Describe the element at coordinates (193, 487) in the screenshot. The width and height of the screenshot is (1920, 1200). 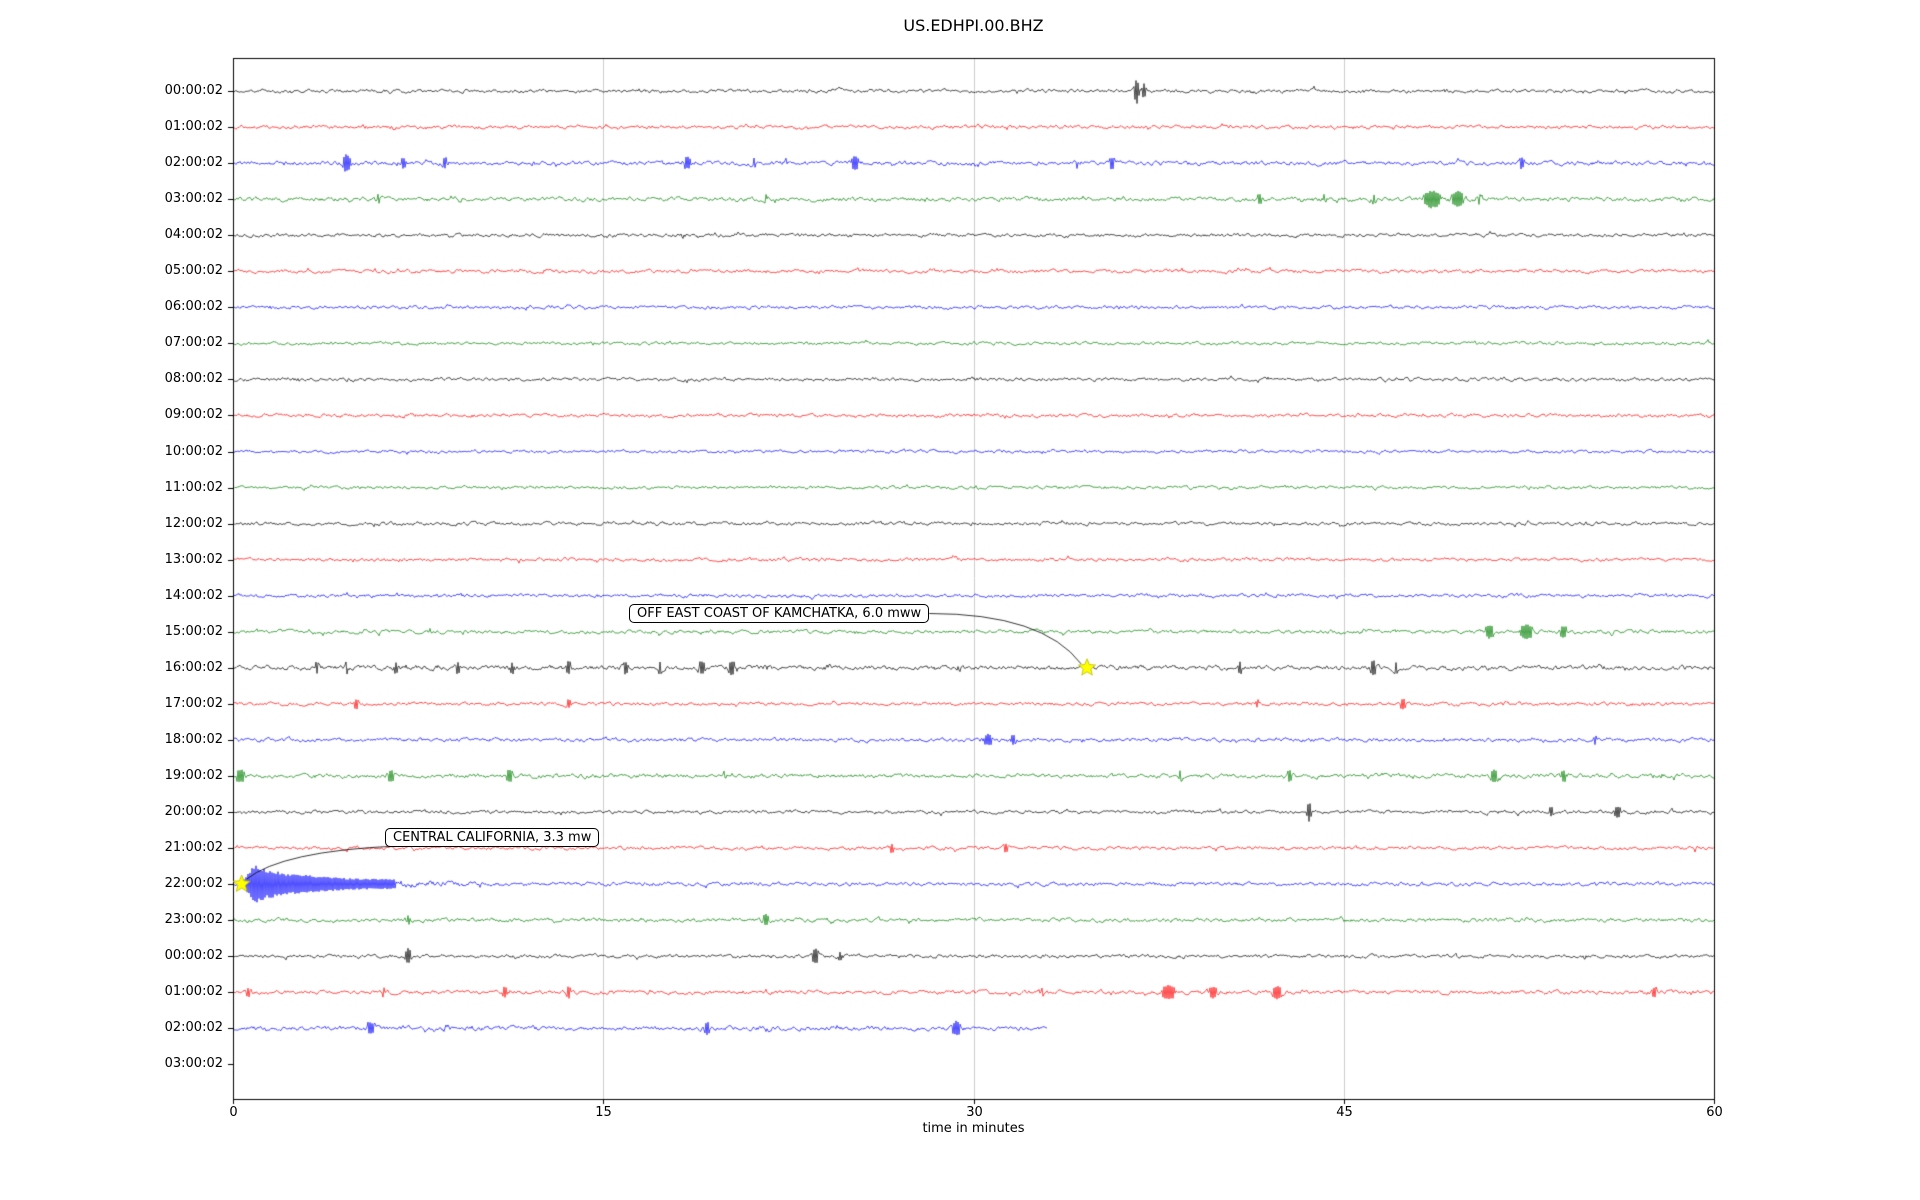
I see `trace-row-label: 11:00:02` at that location.